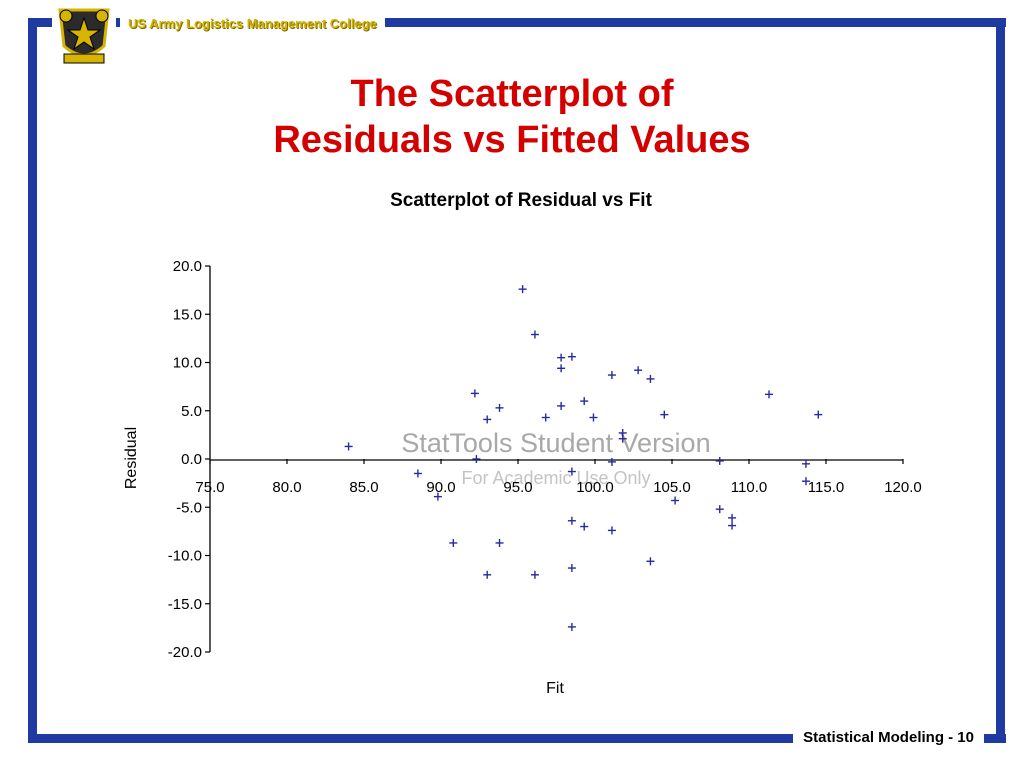  I want to click on college-name: US Army Logistics Management College, so click(252, 23).